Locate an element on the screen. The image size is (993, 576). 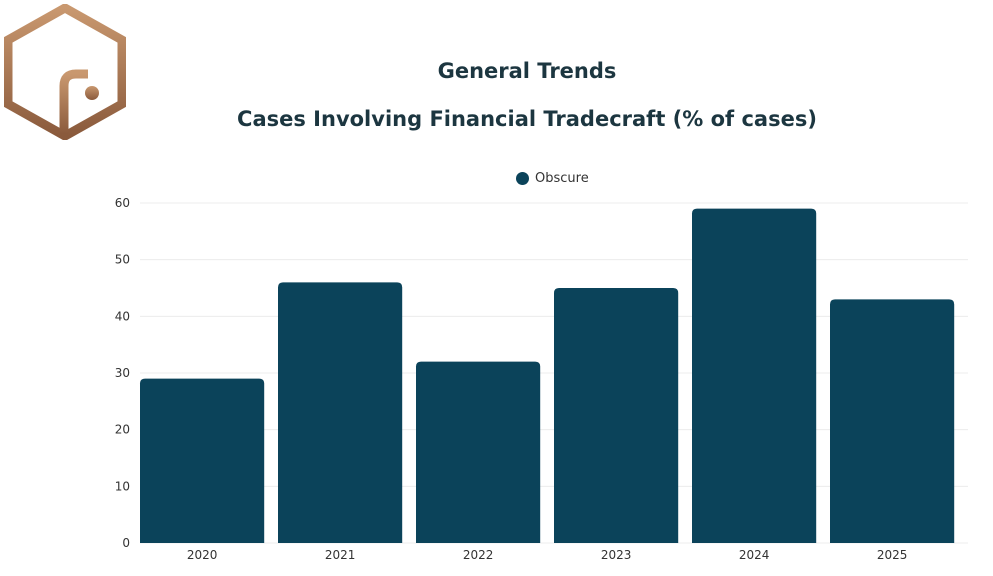
x-tick-label: 2020 is located at coordinates (202, 555).